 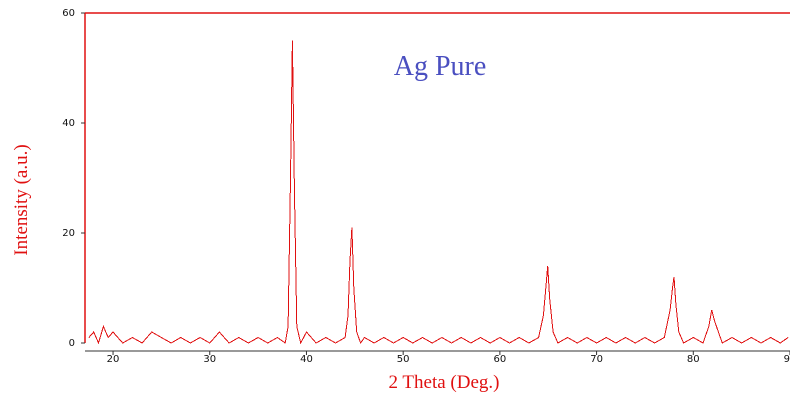 What do you see at coordinates (68, 123) in the screenshot?
I see `y-tick-label: 40` at bounding box center [68, 123].